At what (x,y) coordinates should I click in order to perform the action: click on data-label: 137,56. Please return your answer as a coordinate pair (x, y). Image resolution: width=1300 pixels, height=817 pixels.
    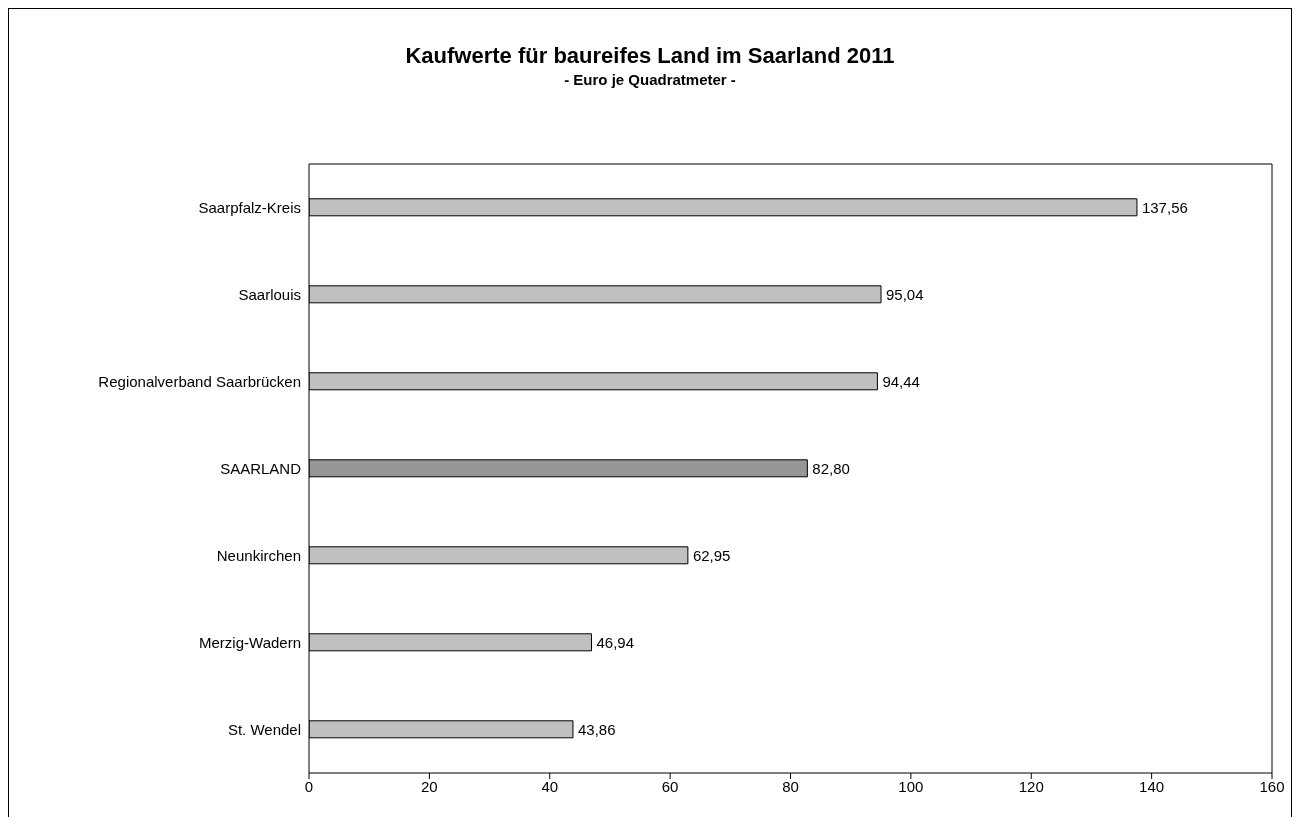
    Looking at the image, I should click on (1164, 207).